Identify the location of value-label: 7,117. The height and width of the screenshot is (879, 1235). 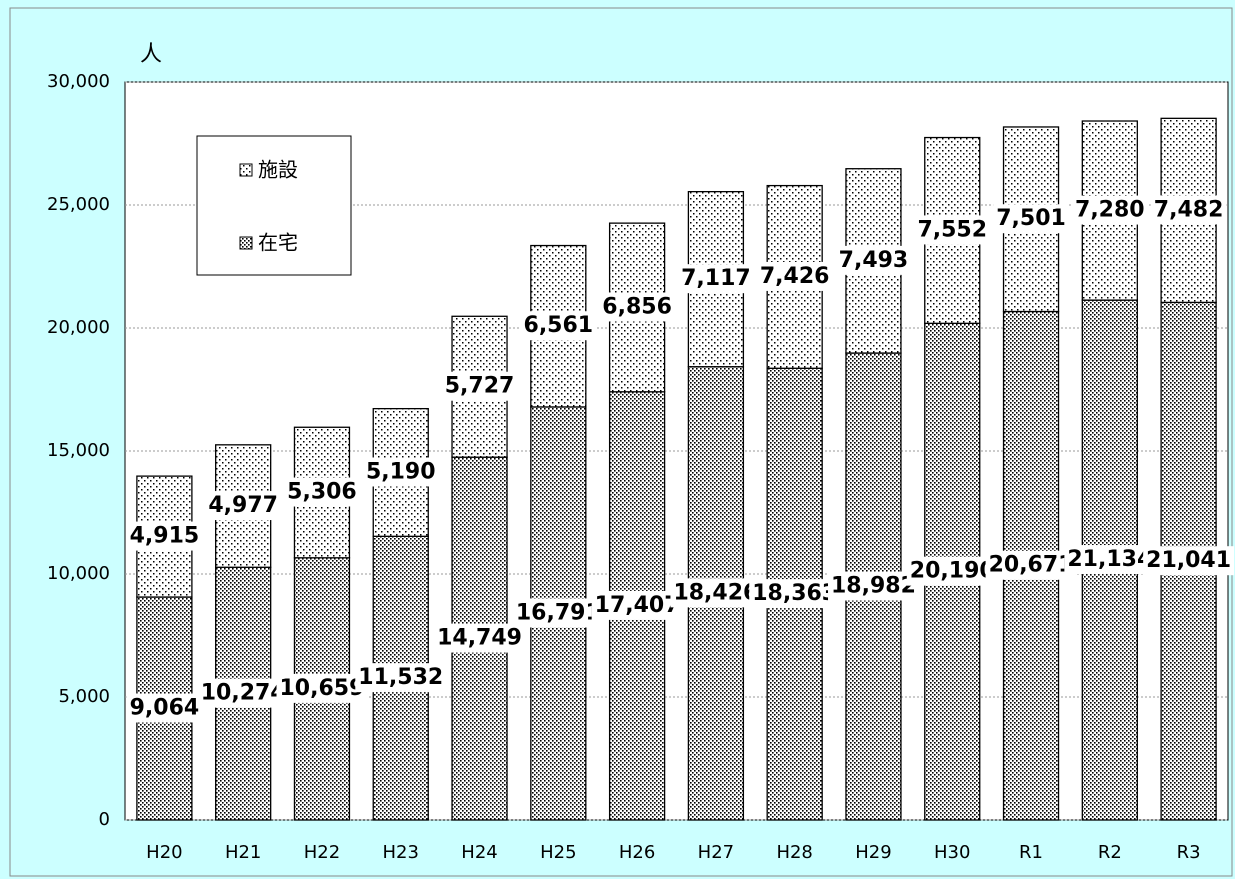
(716, 278).